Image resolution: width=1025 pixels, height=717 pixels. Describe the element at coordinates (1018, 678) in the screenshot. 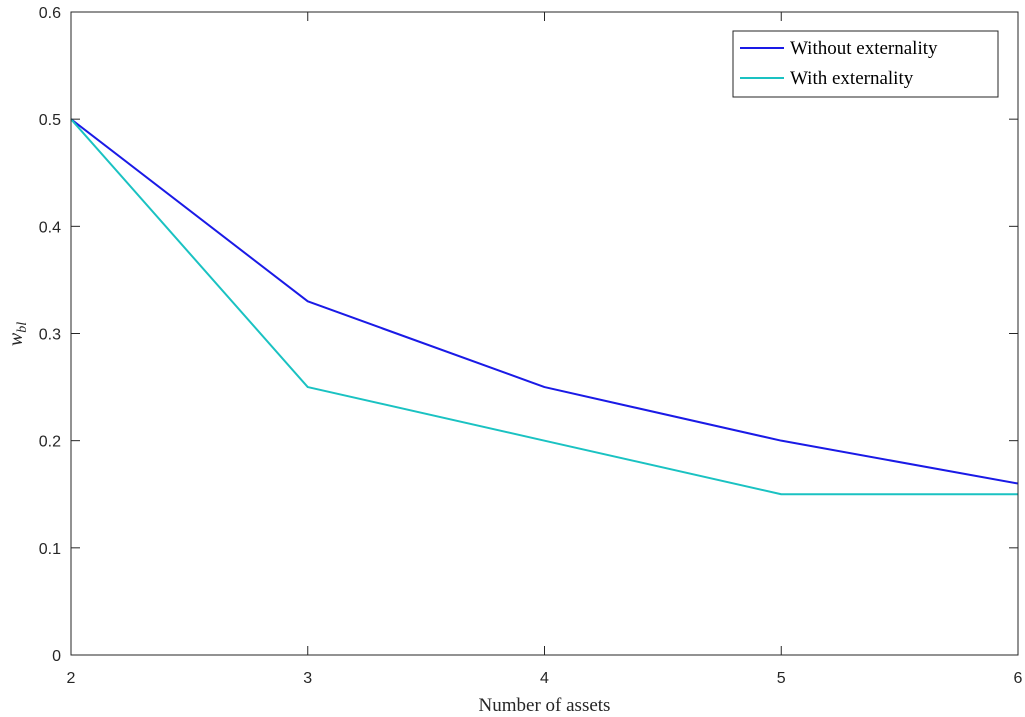

I see `x-tick-label: 6` at that location.